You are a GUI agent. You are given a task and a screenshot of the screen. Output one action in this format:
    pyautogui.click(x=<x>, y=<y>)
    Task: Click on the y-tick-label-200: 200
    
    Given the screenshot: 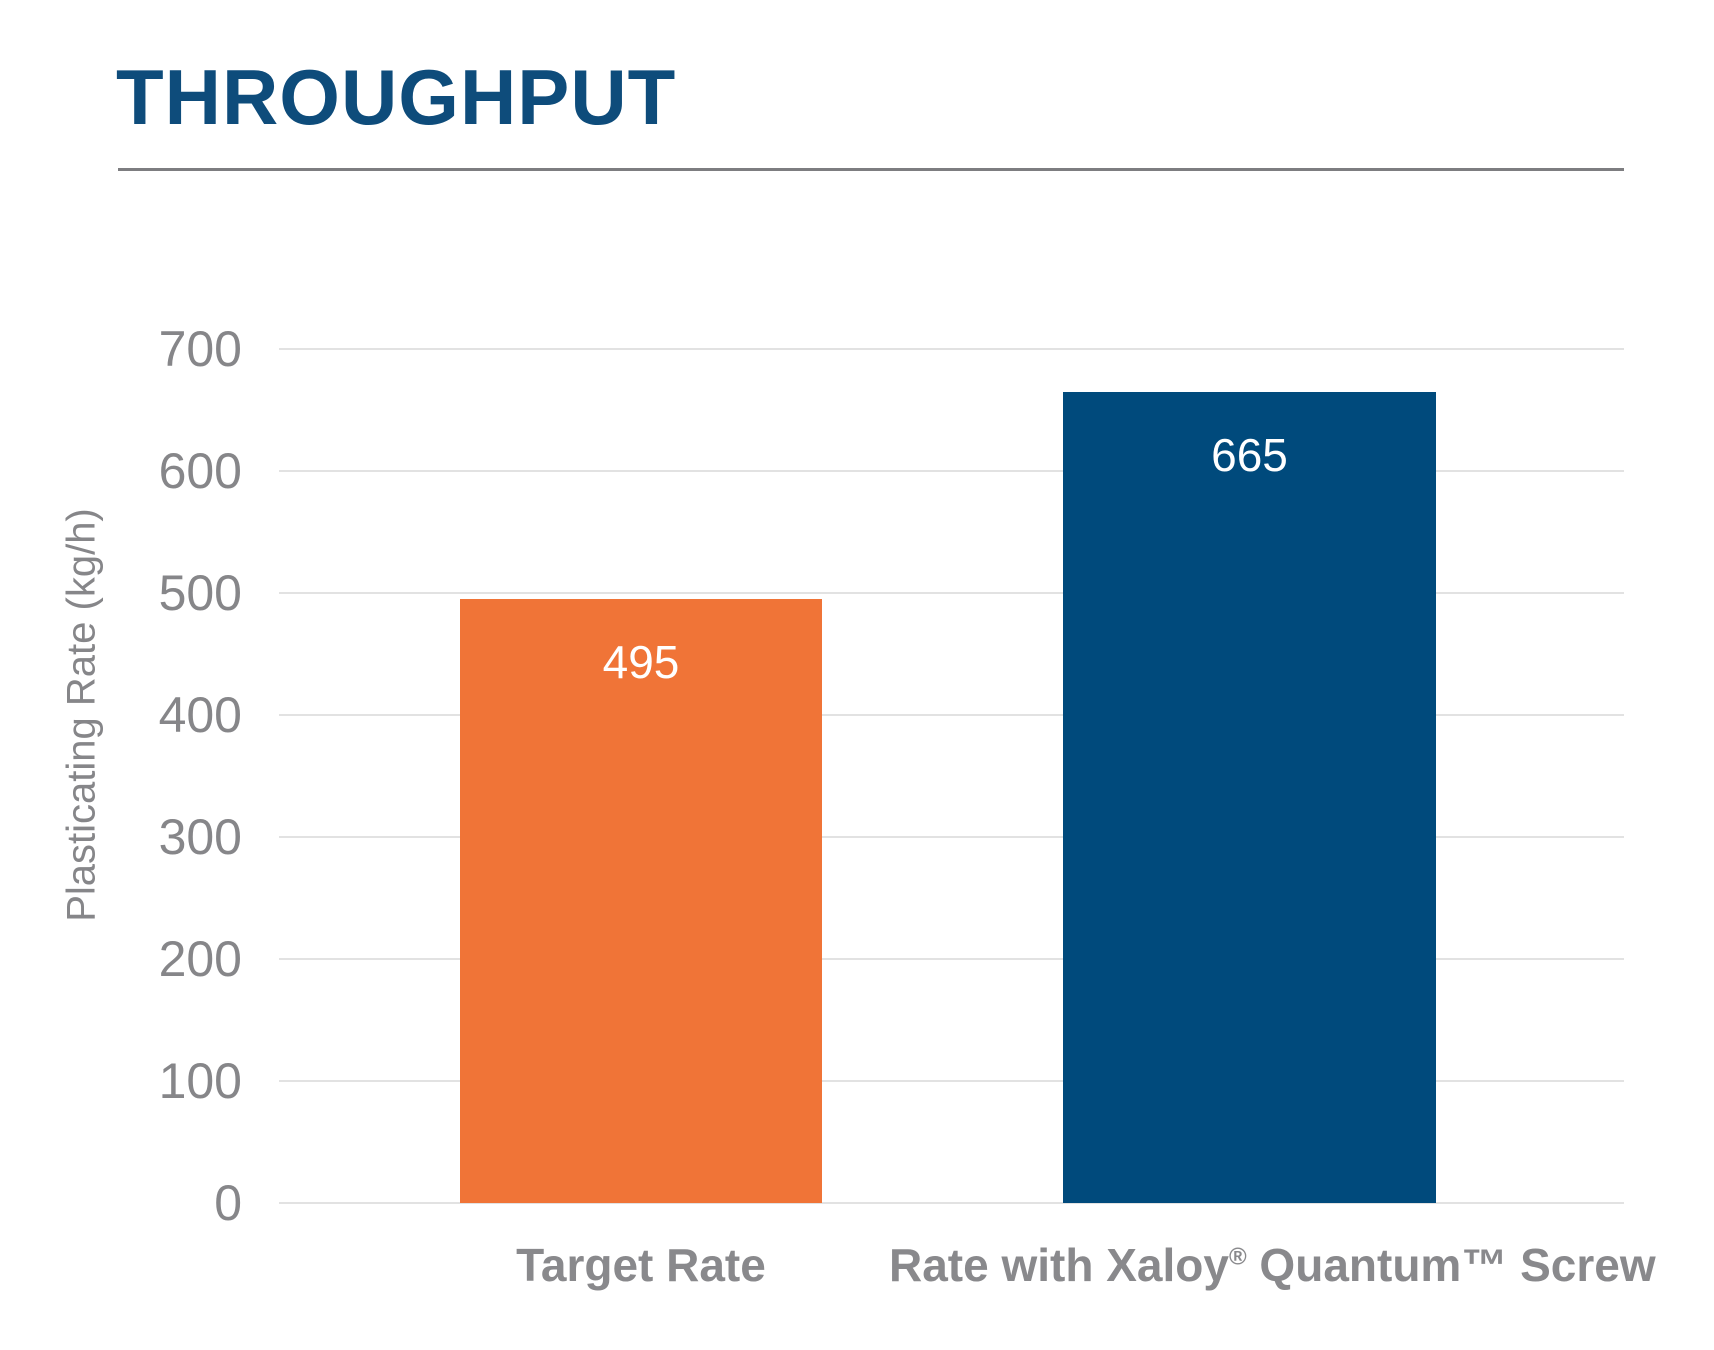 What is the action you would take?
    pyautogui.click(x=200, y=959)
    